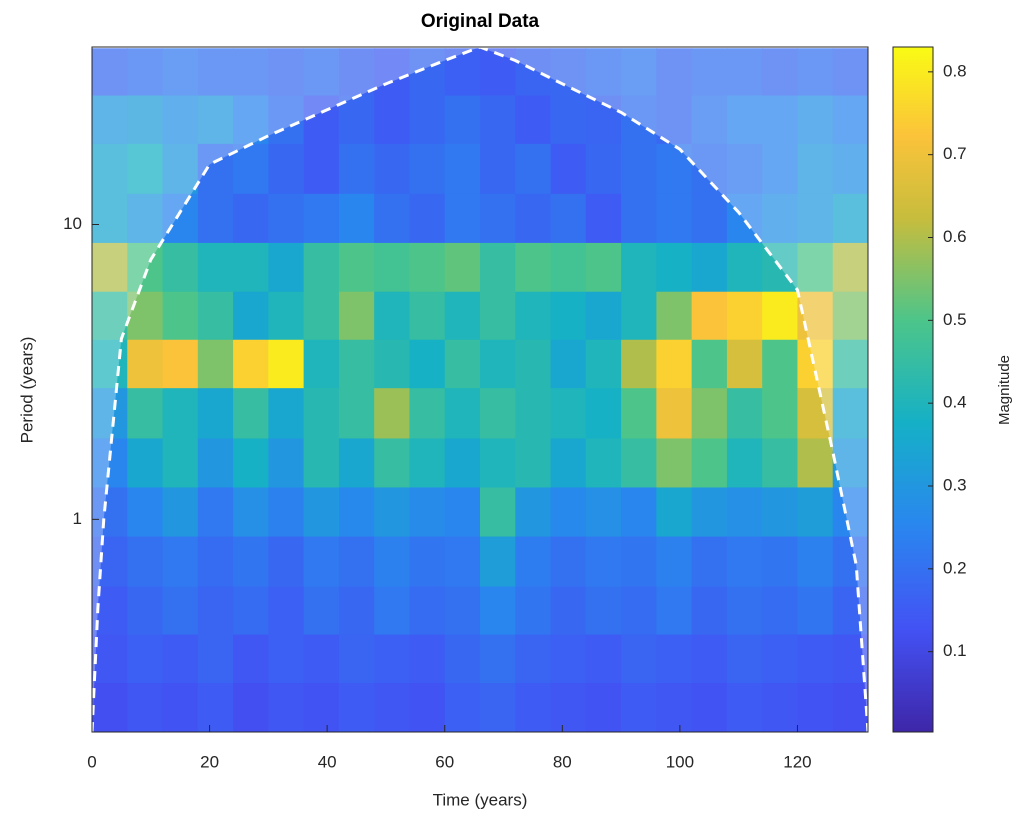 Image resolution: width=1021 pixels, height=830 pixels. What do you see at coordinates (1004, 390) in the screenshot?
I see `colorbar-label: Magnitude` at bounding box center [1004, 390].